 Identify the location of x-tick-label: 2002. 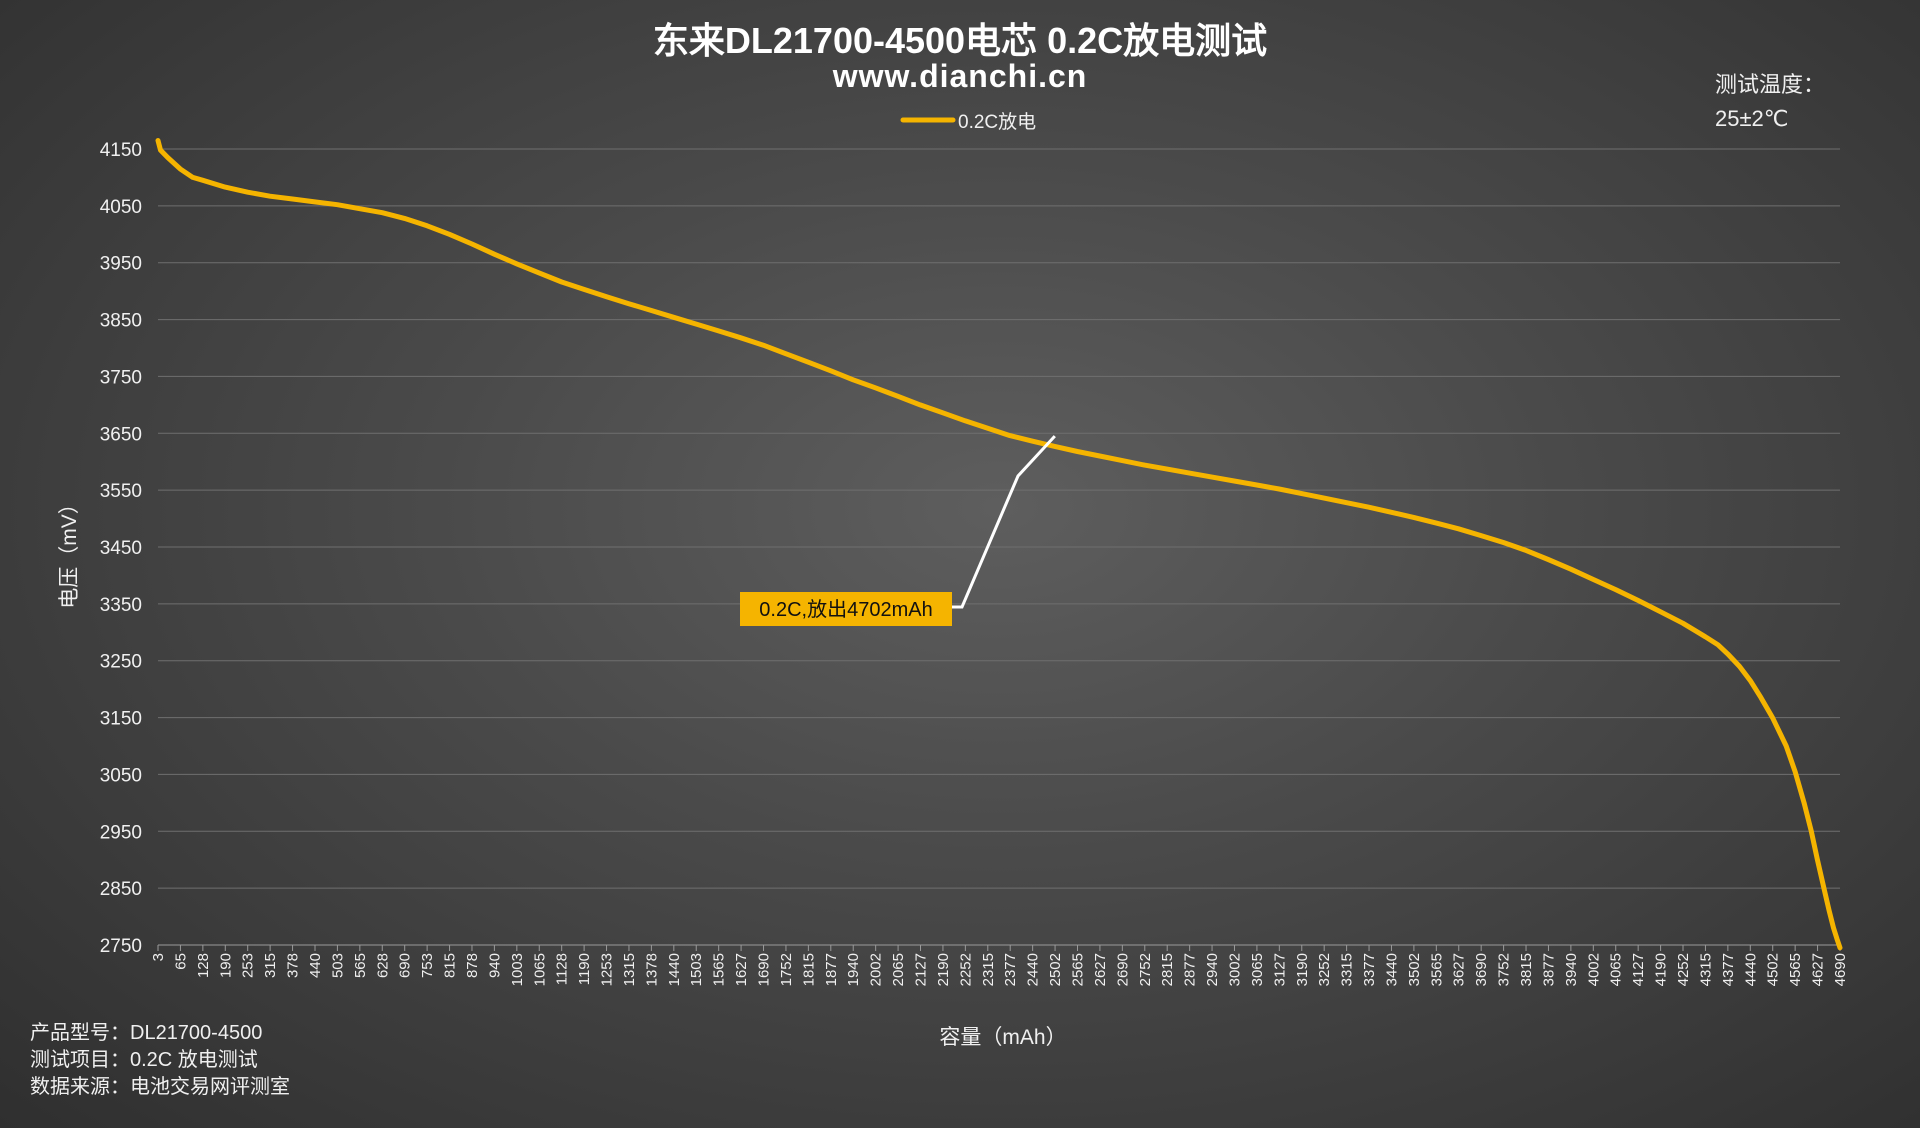
(876, 969).